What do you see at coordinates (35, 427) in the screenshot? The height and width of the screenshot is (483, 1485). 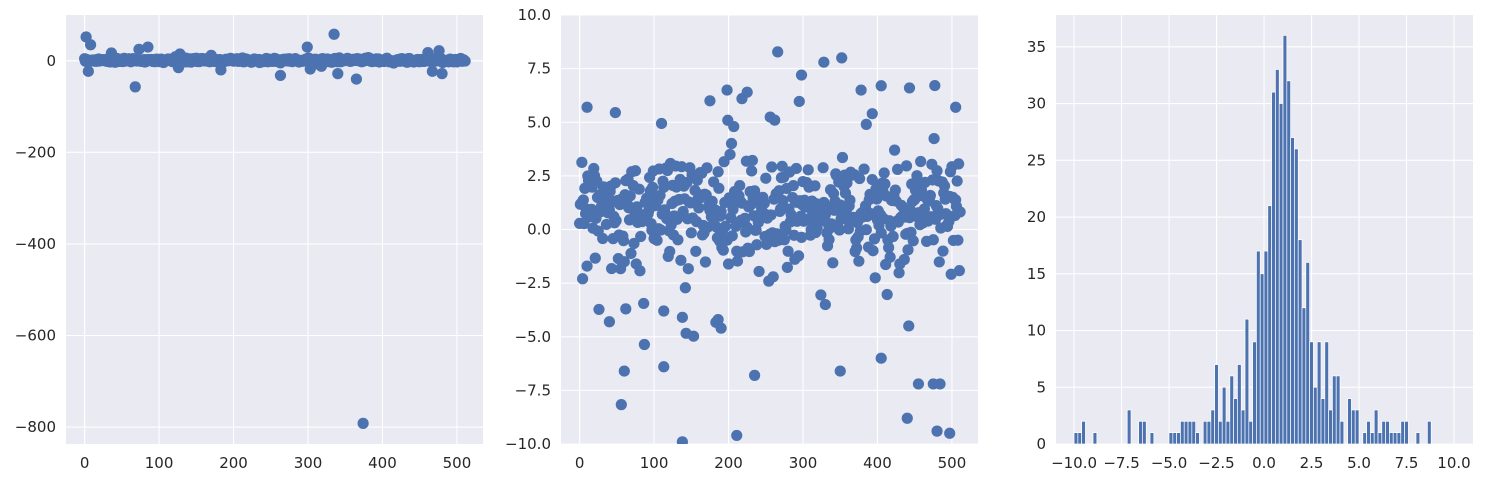 I see `y-tick-label: −800` at bounding box center [35, 427].